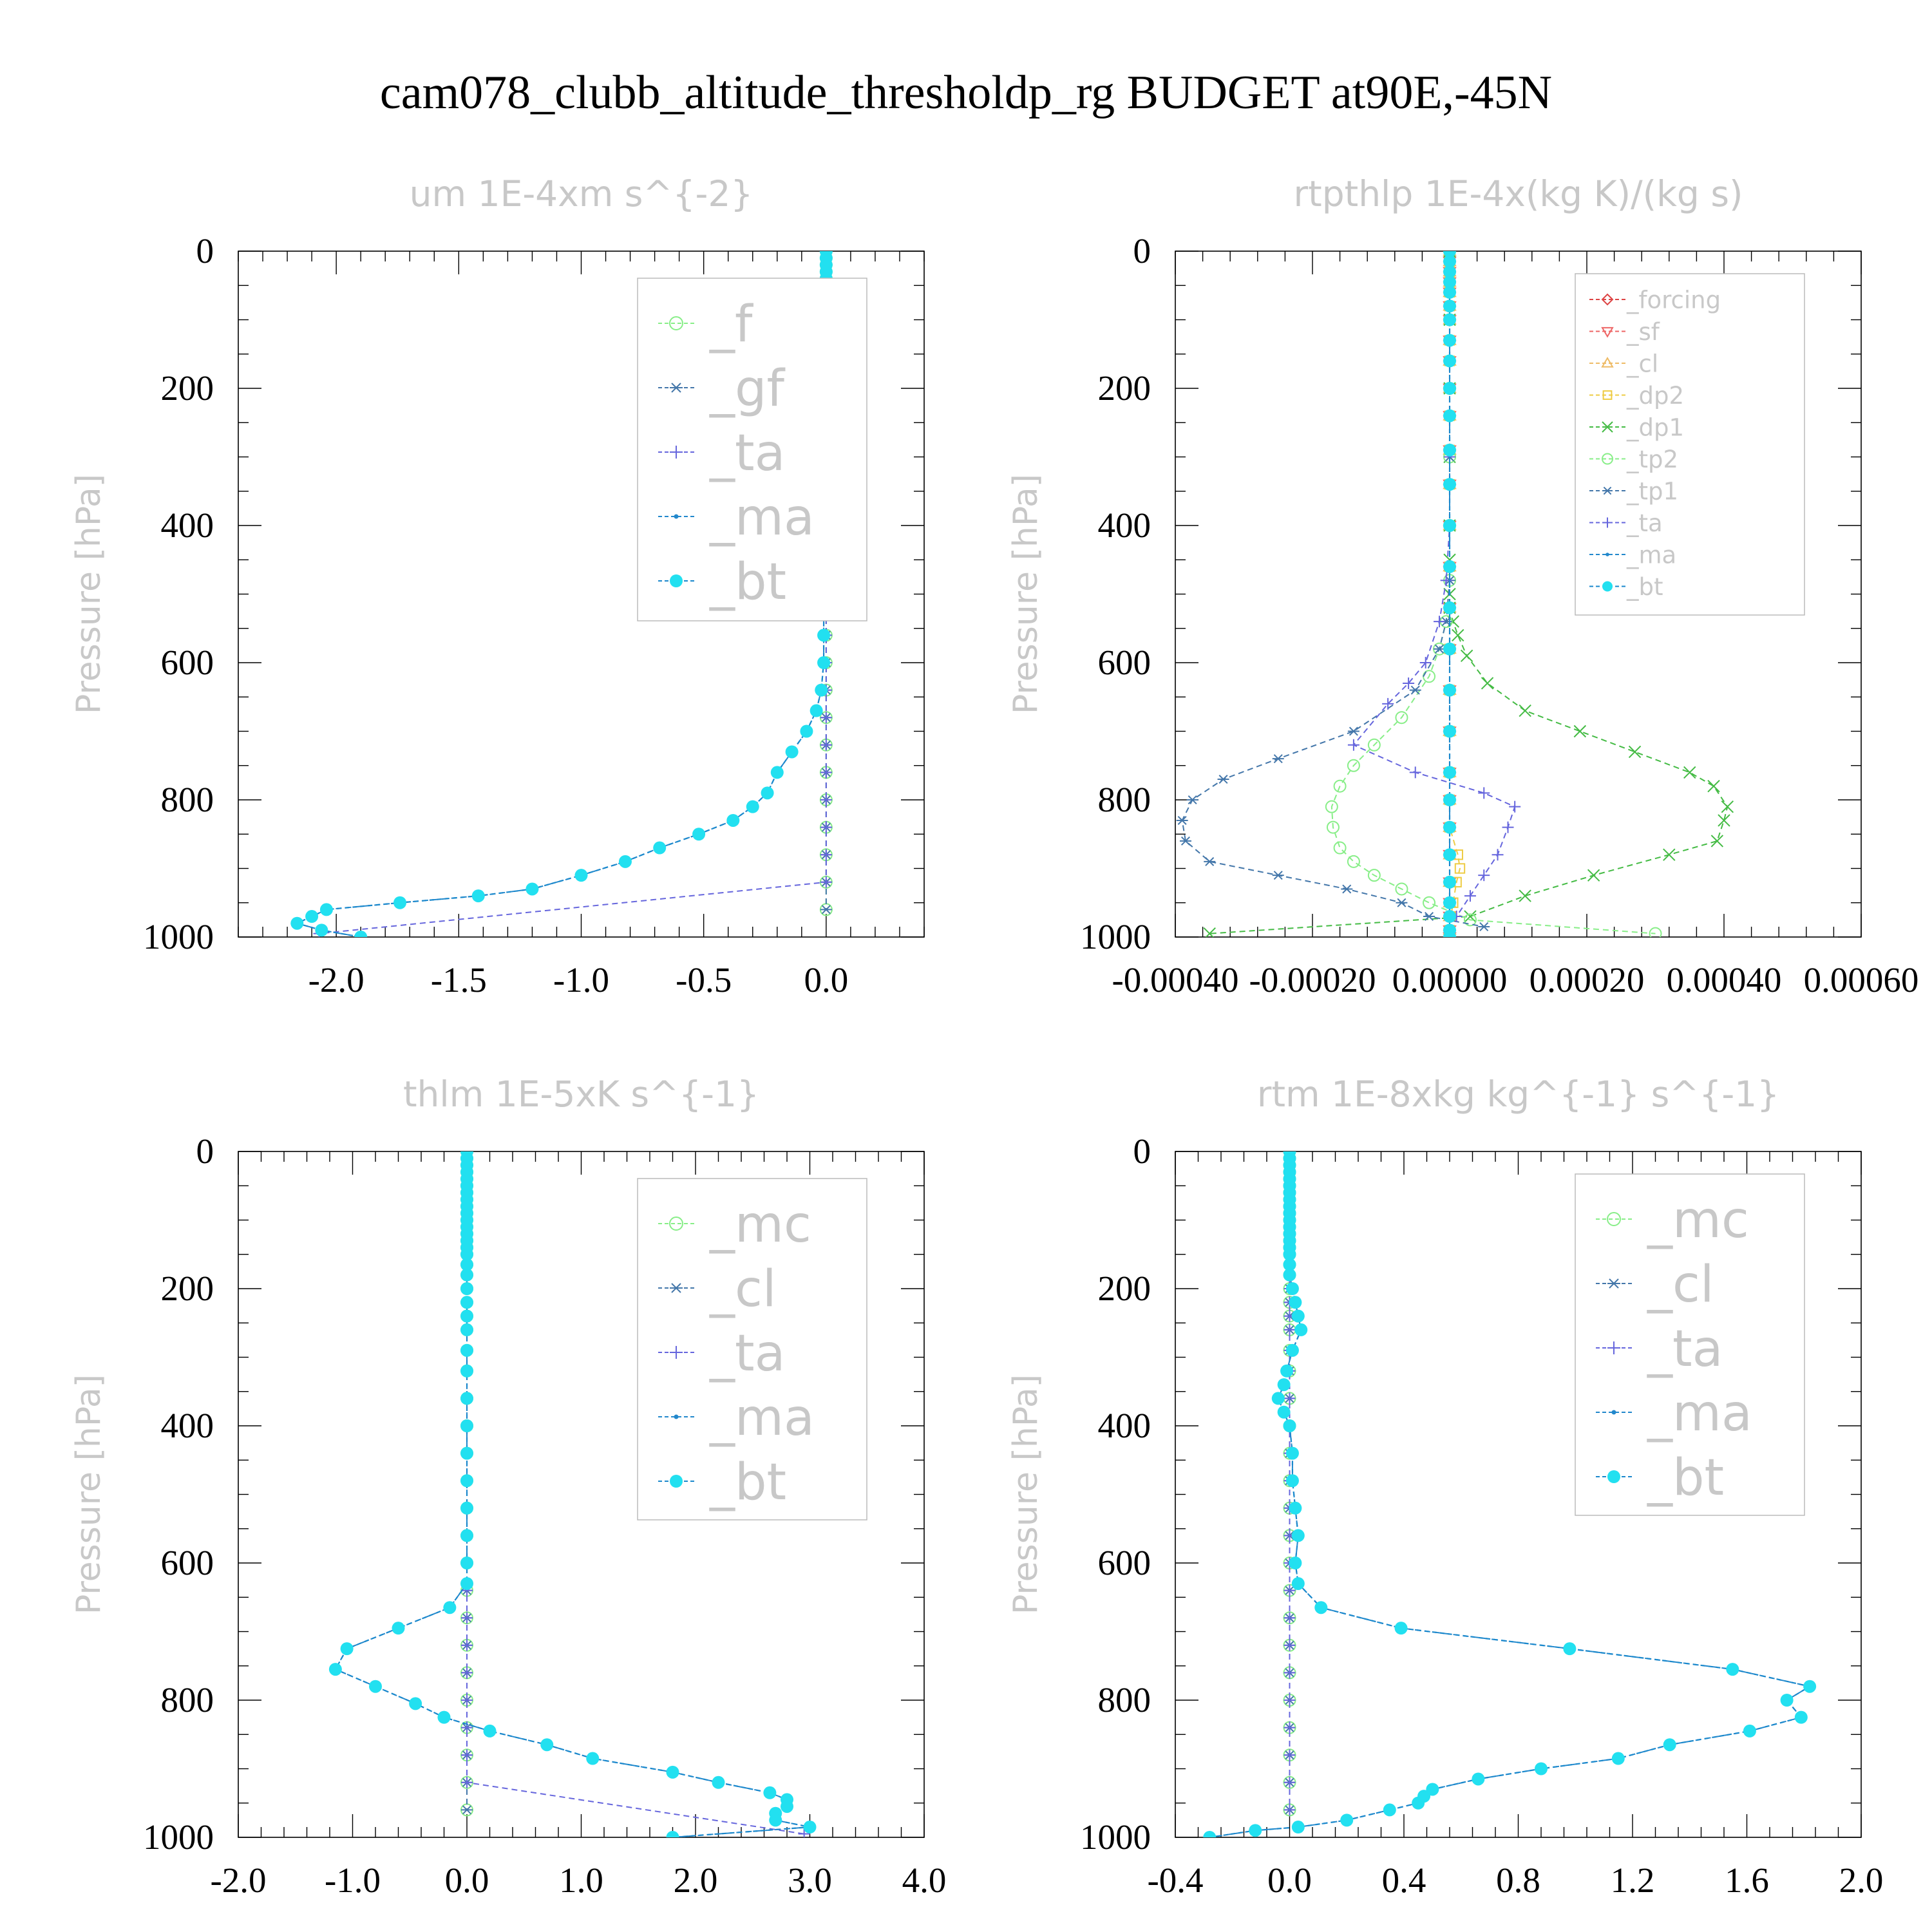  I want to click on legend-label: _sf, so click(1643, 332).